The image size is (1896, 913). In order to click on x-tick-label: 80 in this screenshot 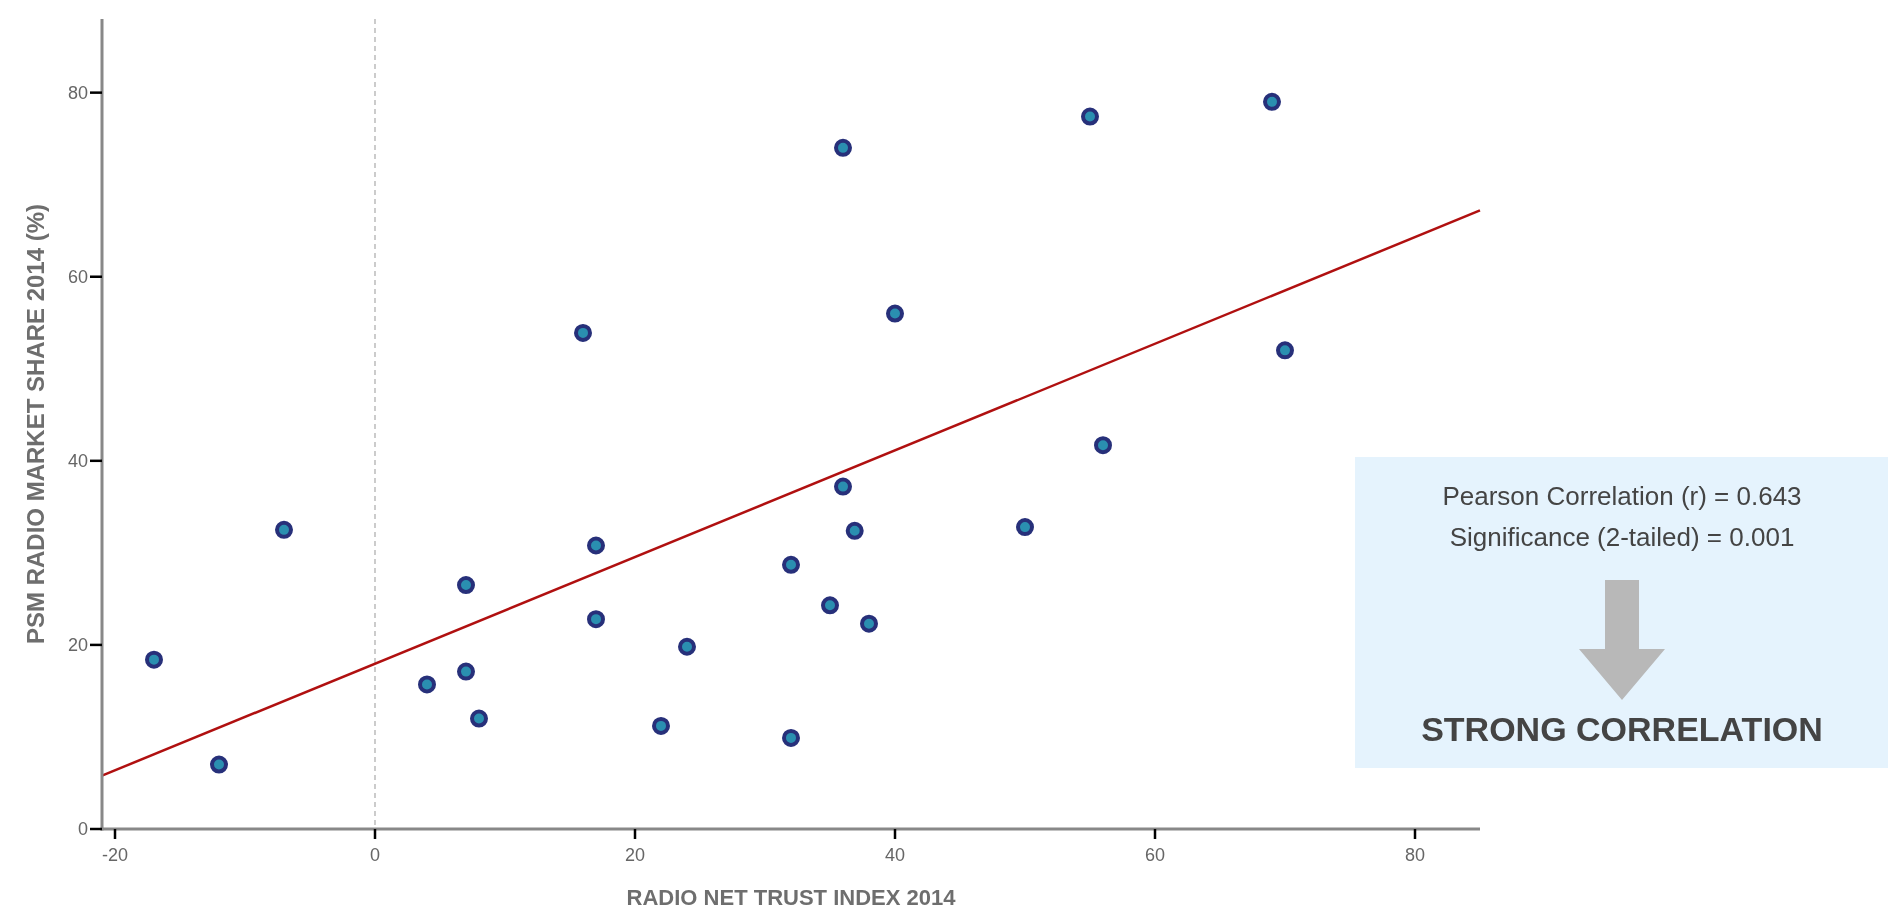, I will do `click(1415, 855)`.